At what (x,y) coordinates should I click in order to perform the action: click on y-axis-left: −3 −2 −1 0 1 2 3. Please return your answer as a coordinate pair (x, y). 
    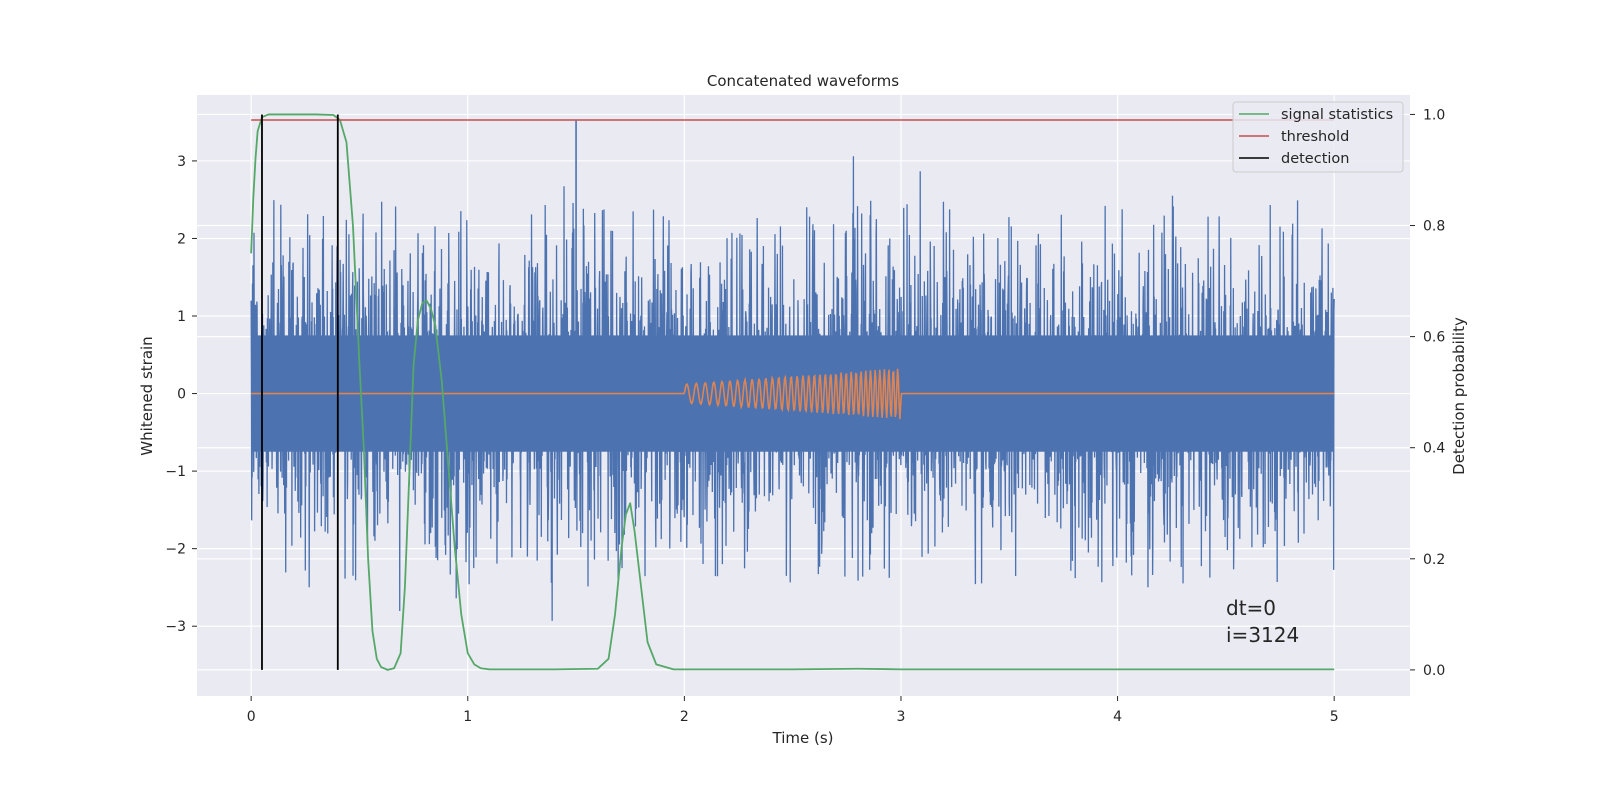
    Looking at the image, I should click on (181, 394).